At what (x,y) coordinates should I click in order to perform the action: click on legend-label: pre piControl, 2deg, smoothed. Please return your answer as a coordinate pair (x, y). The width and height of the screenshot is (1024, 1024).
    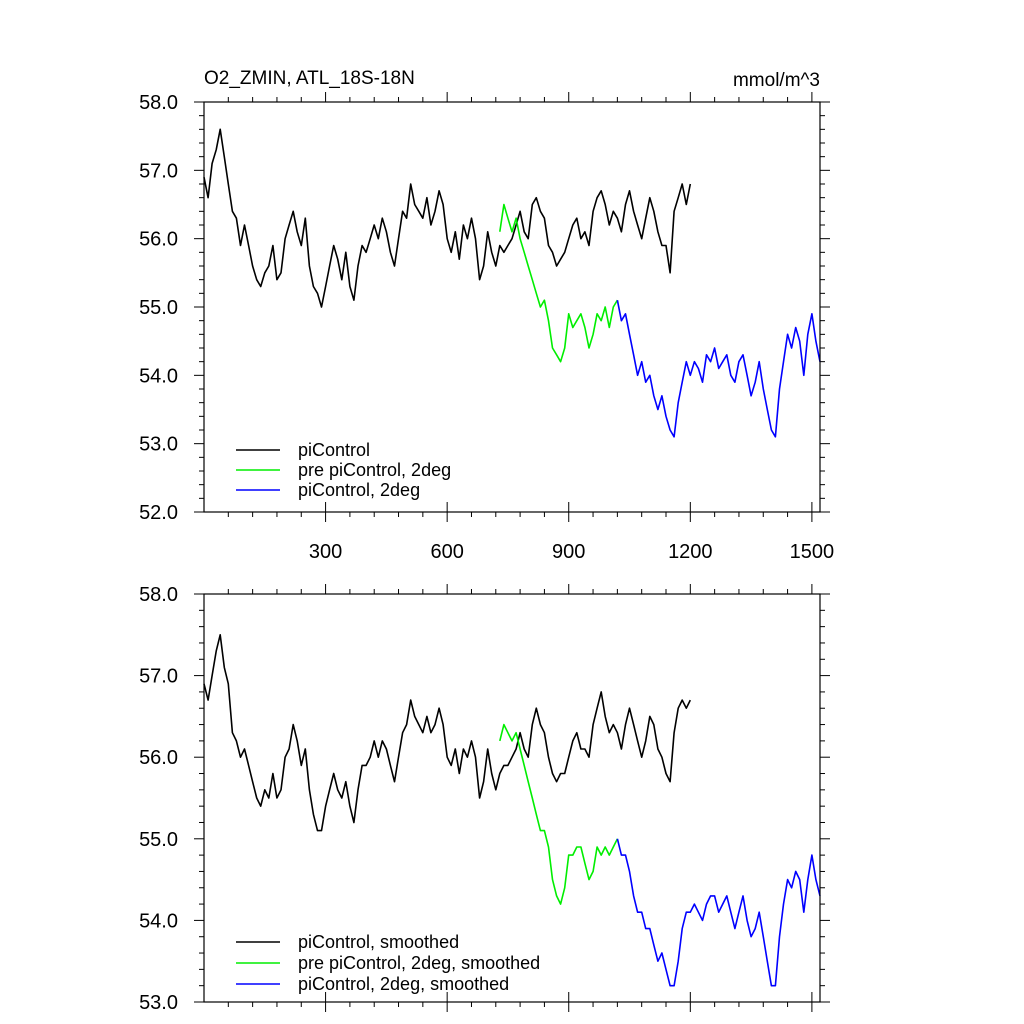
    Looking at the image, I should click on (419, 963).